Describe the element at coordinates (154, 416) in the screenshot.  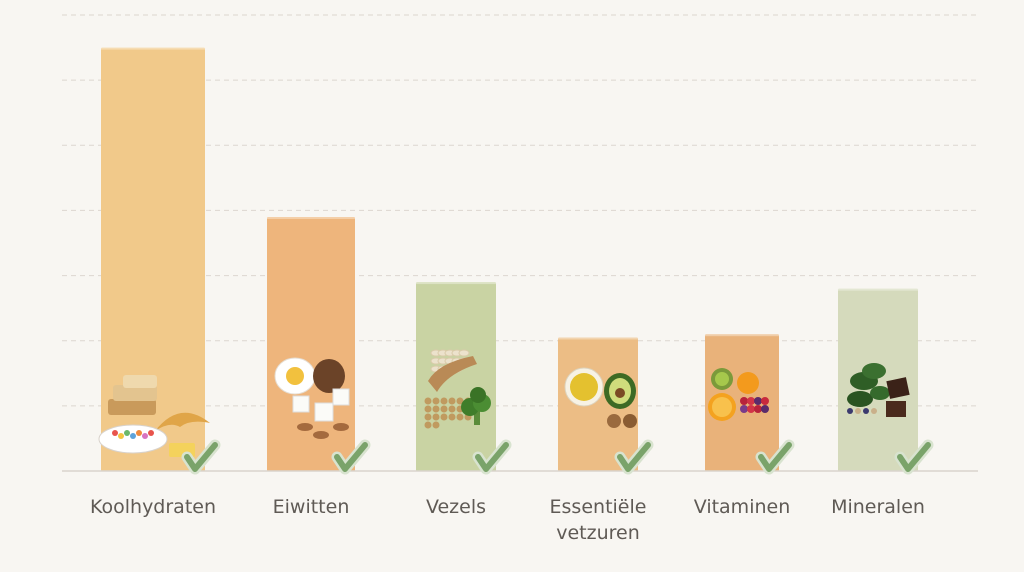
I see `bread-pasta-cereal-icon` at that location.